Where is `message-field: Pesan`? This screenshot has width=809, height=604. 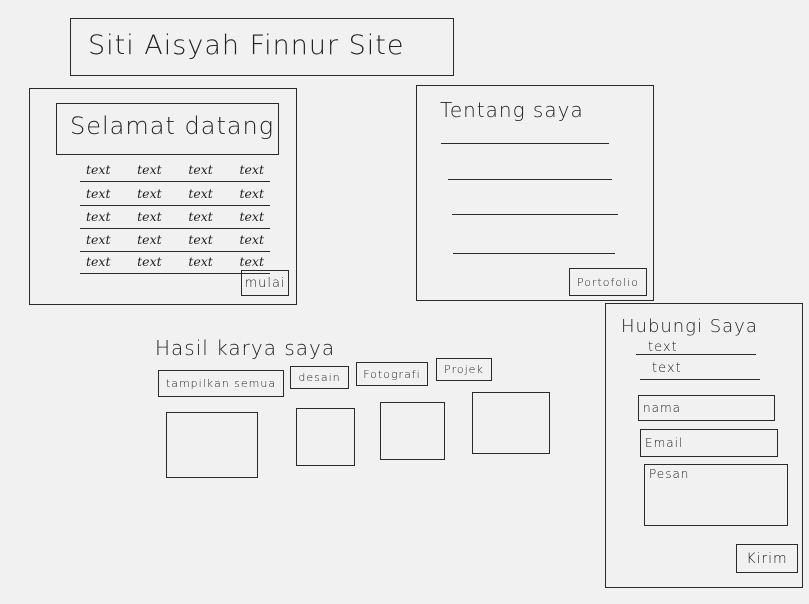
message-field: Pesan is located at coordinates (716, 495).